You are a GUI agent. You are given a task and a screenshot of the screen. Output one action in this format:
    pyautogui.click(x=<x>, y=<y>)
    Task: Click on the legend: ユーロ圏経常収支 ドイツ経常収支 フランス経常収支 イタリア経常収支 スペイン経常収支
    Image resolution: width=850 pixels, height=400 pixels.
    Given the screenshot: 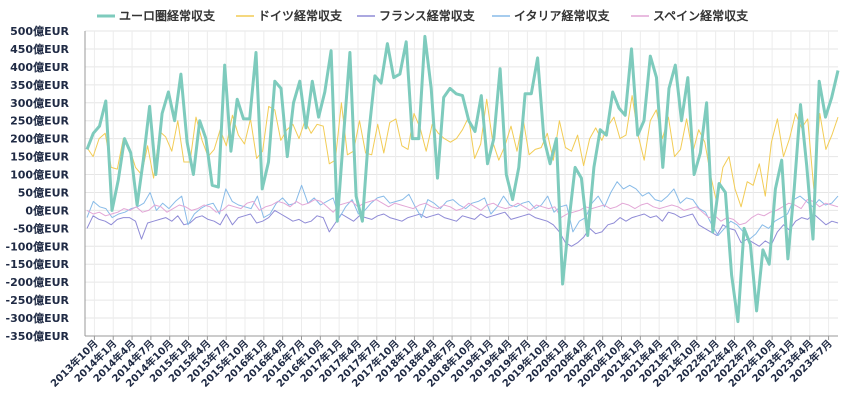 What is the action you would take?
    pyautogui.click(x=423, y=15)
    